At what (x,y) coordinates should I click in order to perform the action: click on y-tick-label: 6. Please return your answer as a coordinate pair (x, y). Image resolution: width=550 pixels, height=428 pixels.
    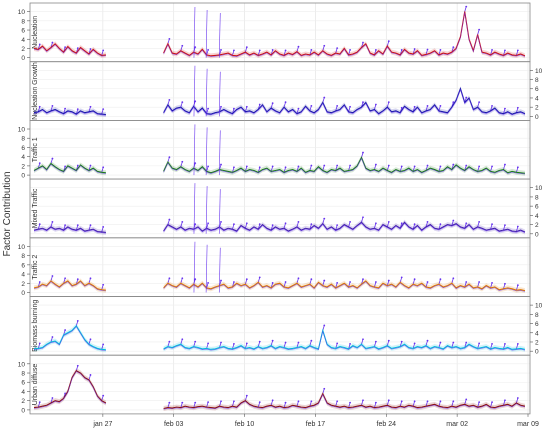
    Looking at the image, I should click on (23, 265).